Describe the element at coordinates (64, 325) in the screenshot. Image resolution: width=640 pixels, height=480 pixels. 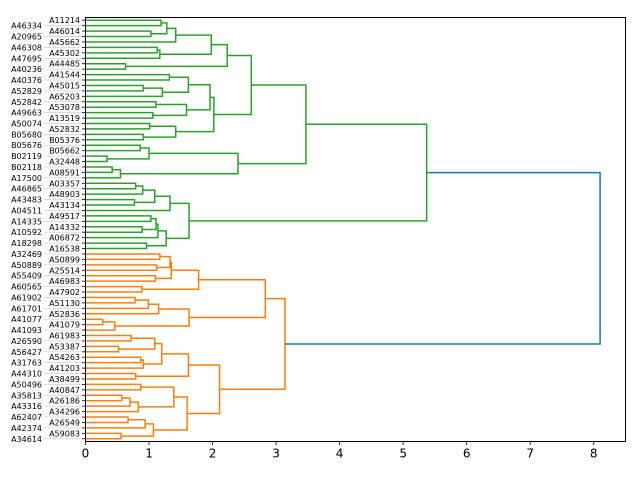
I see `leaf-label: A41079` at that location.